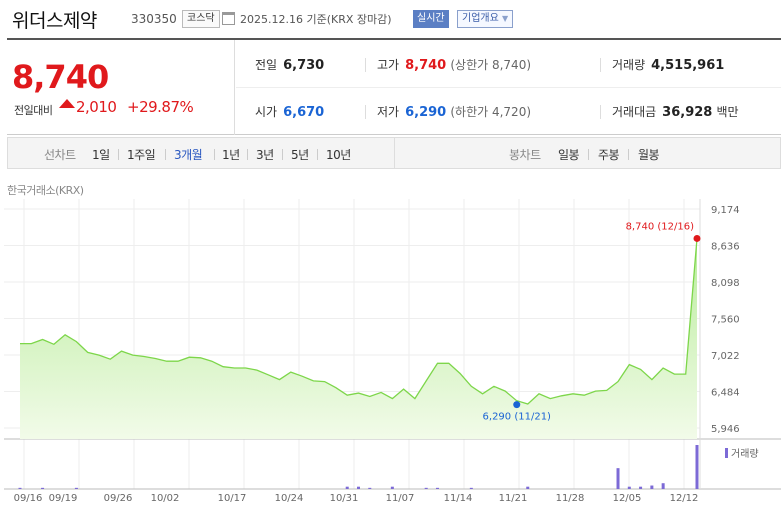 Image resolution: width=781 pixels, height=518 pixels. Describe the element at coordinates (629, 65) in the screenshot. I see `volume-label: 거래량` at that location.